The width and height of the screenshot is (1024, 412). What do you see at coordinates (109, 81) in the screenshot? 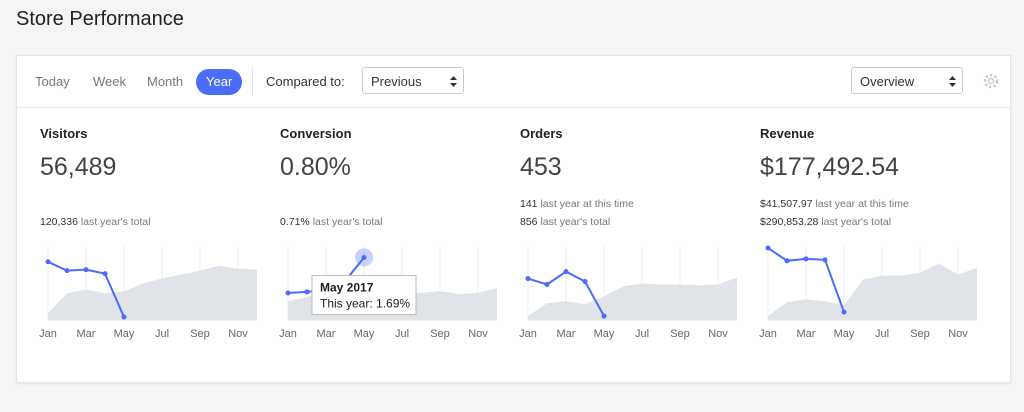
I see `tab: Week` at bounding box center [109, 81].